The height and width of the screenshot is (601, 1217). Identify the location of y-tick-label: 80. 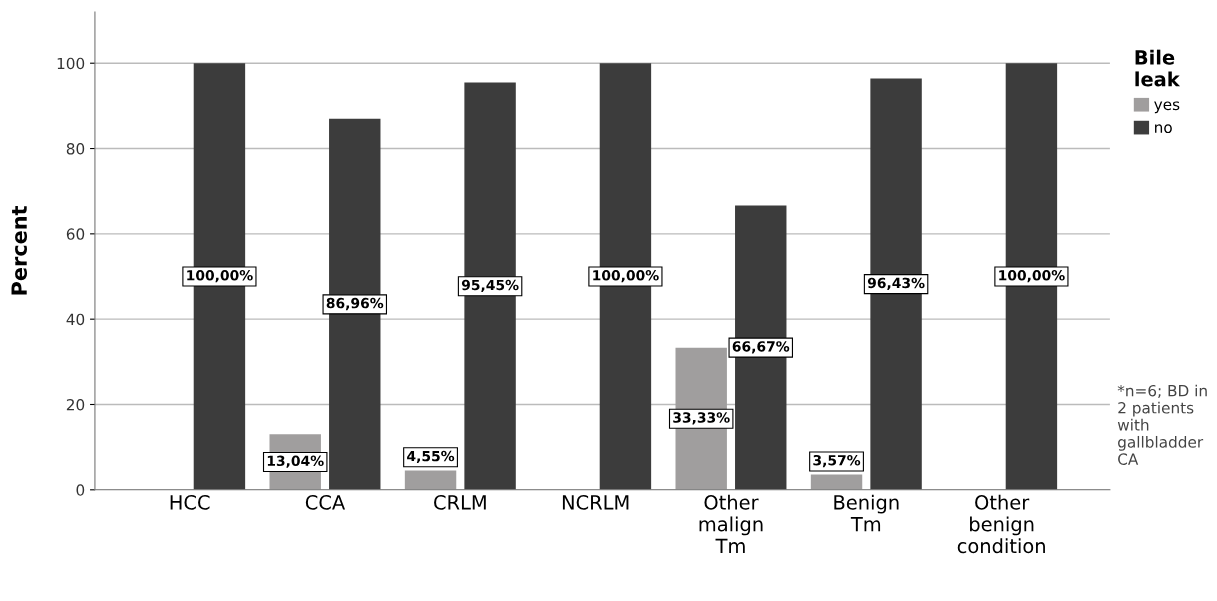
(75, 149).